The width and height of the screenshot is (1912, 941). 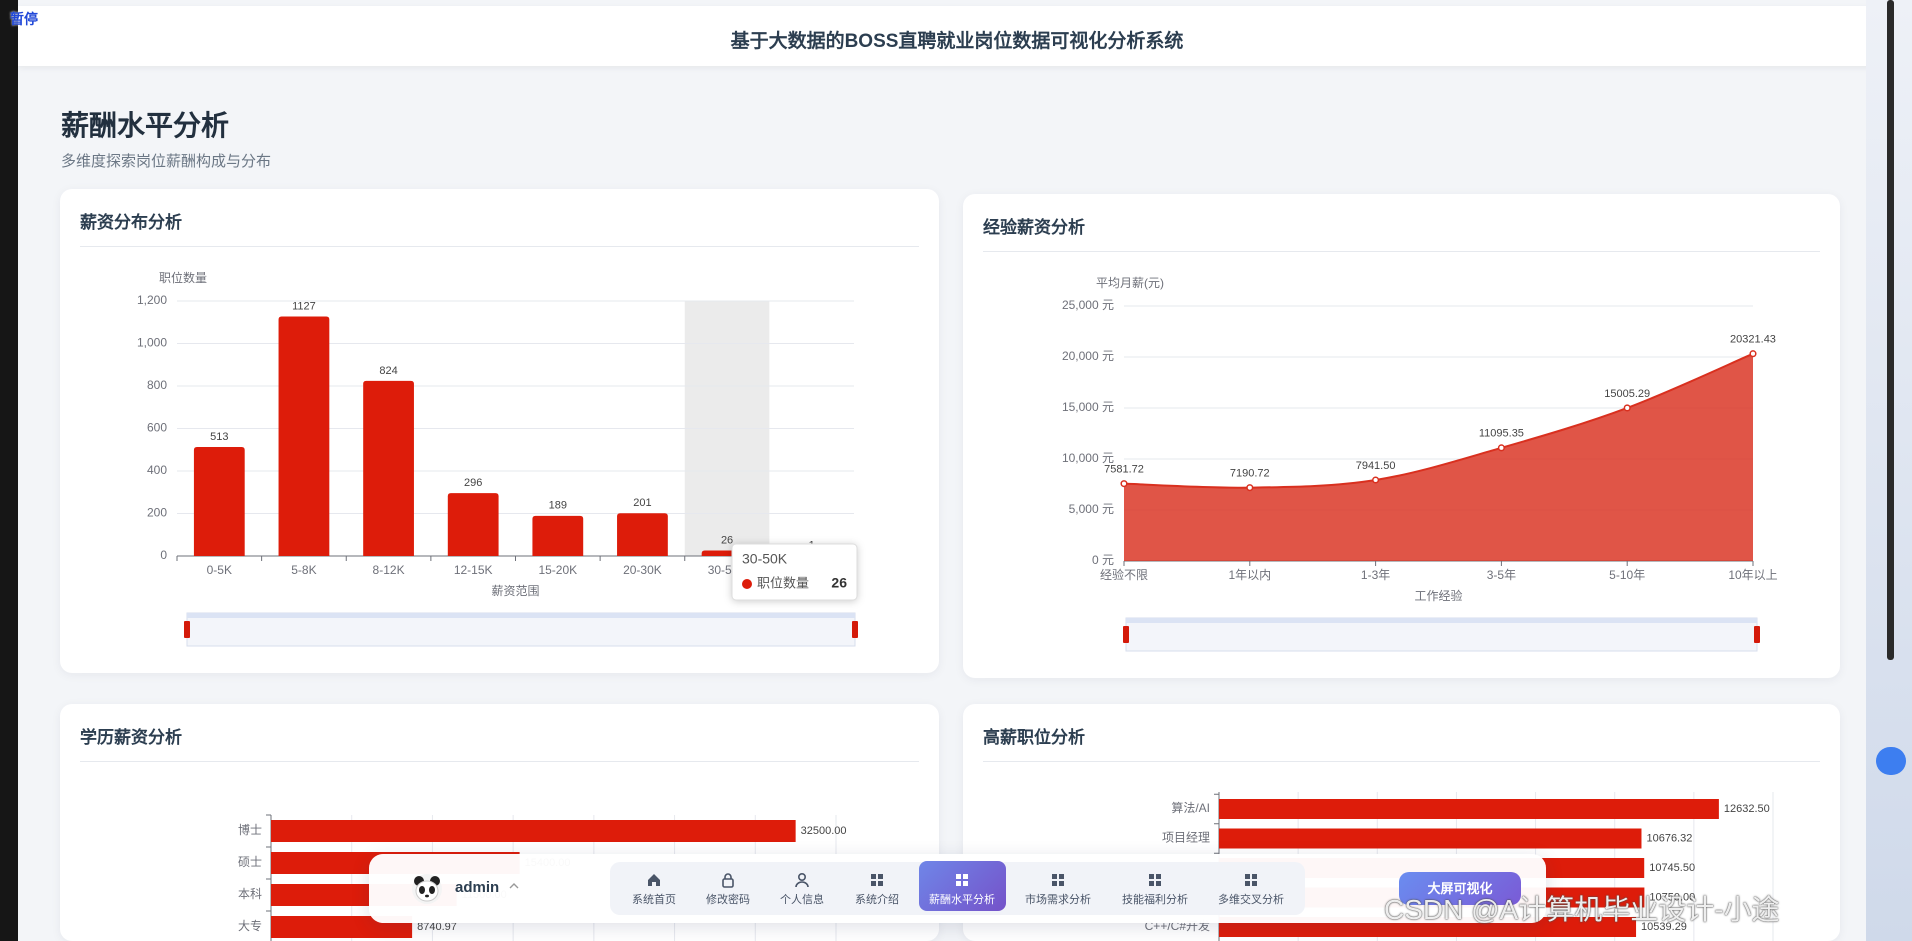 What do you see at coordinates (747, 584) in the screenshot?
I see `tooltip-marker` at bounding box center [747, 584].